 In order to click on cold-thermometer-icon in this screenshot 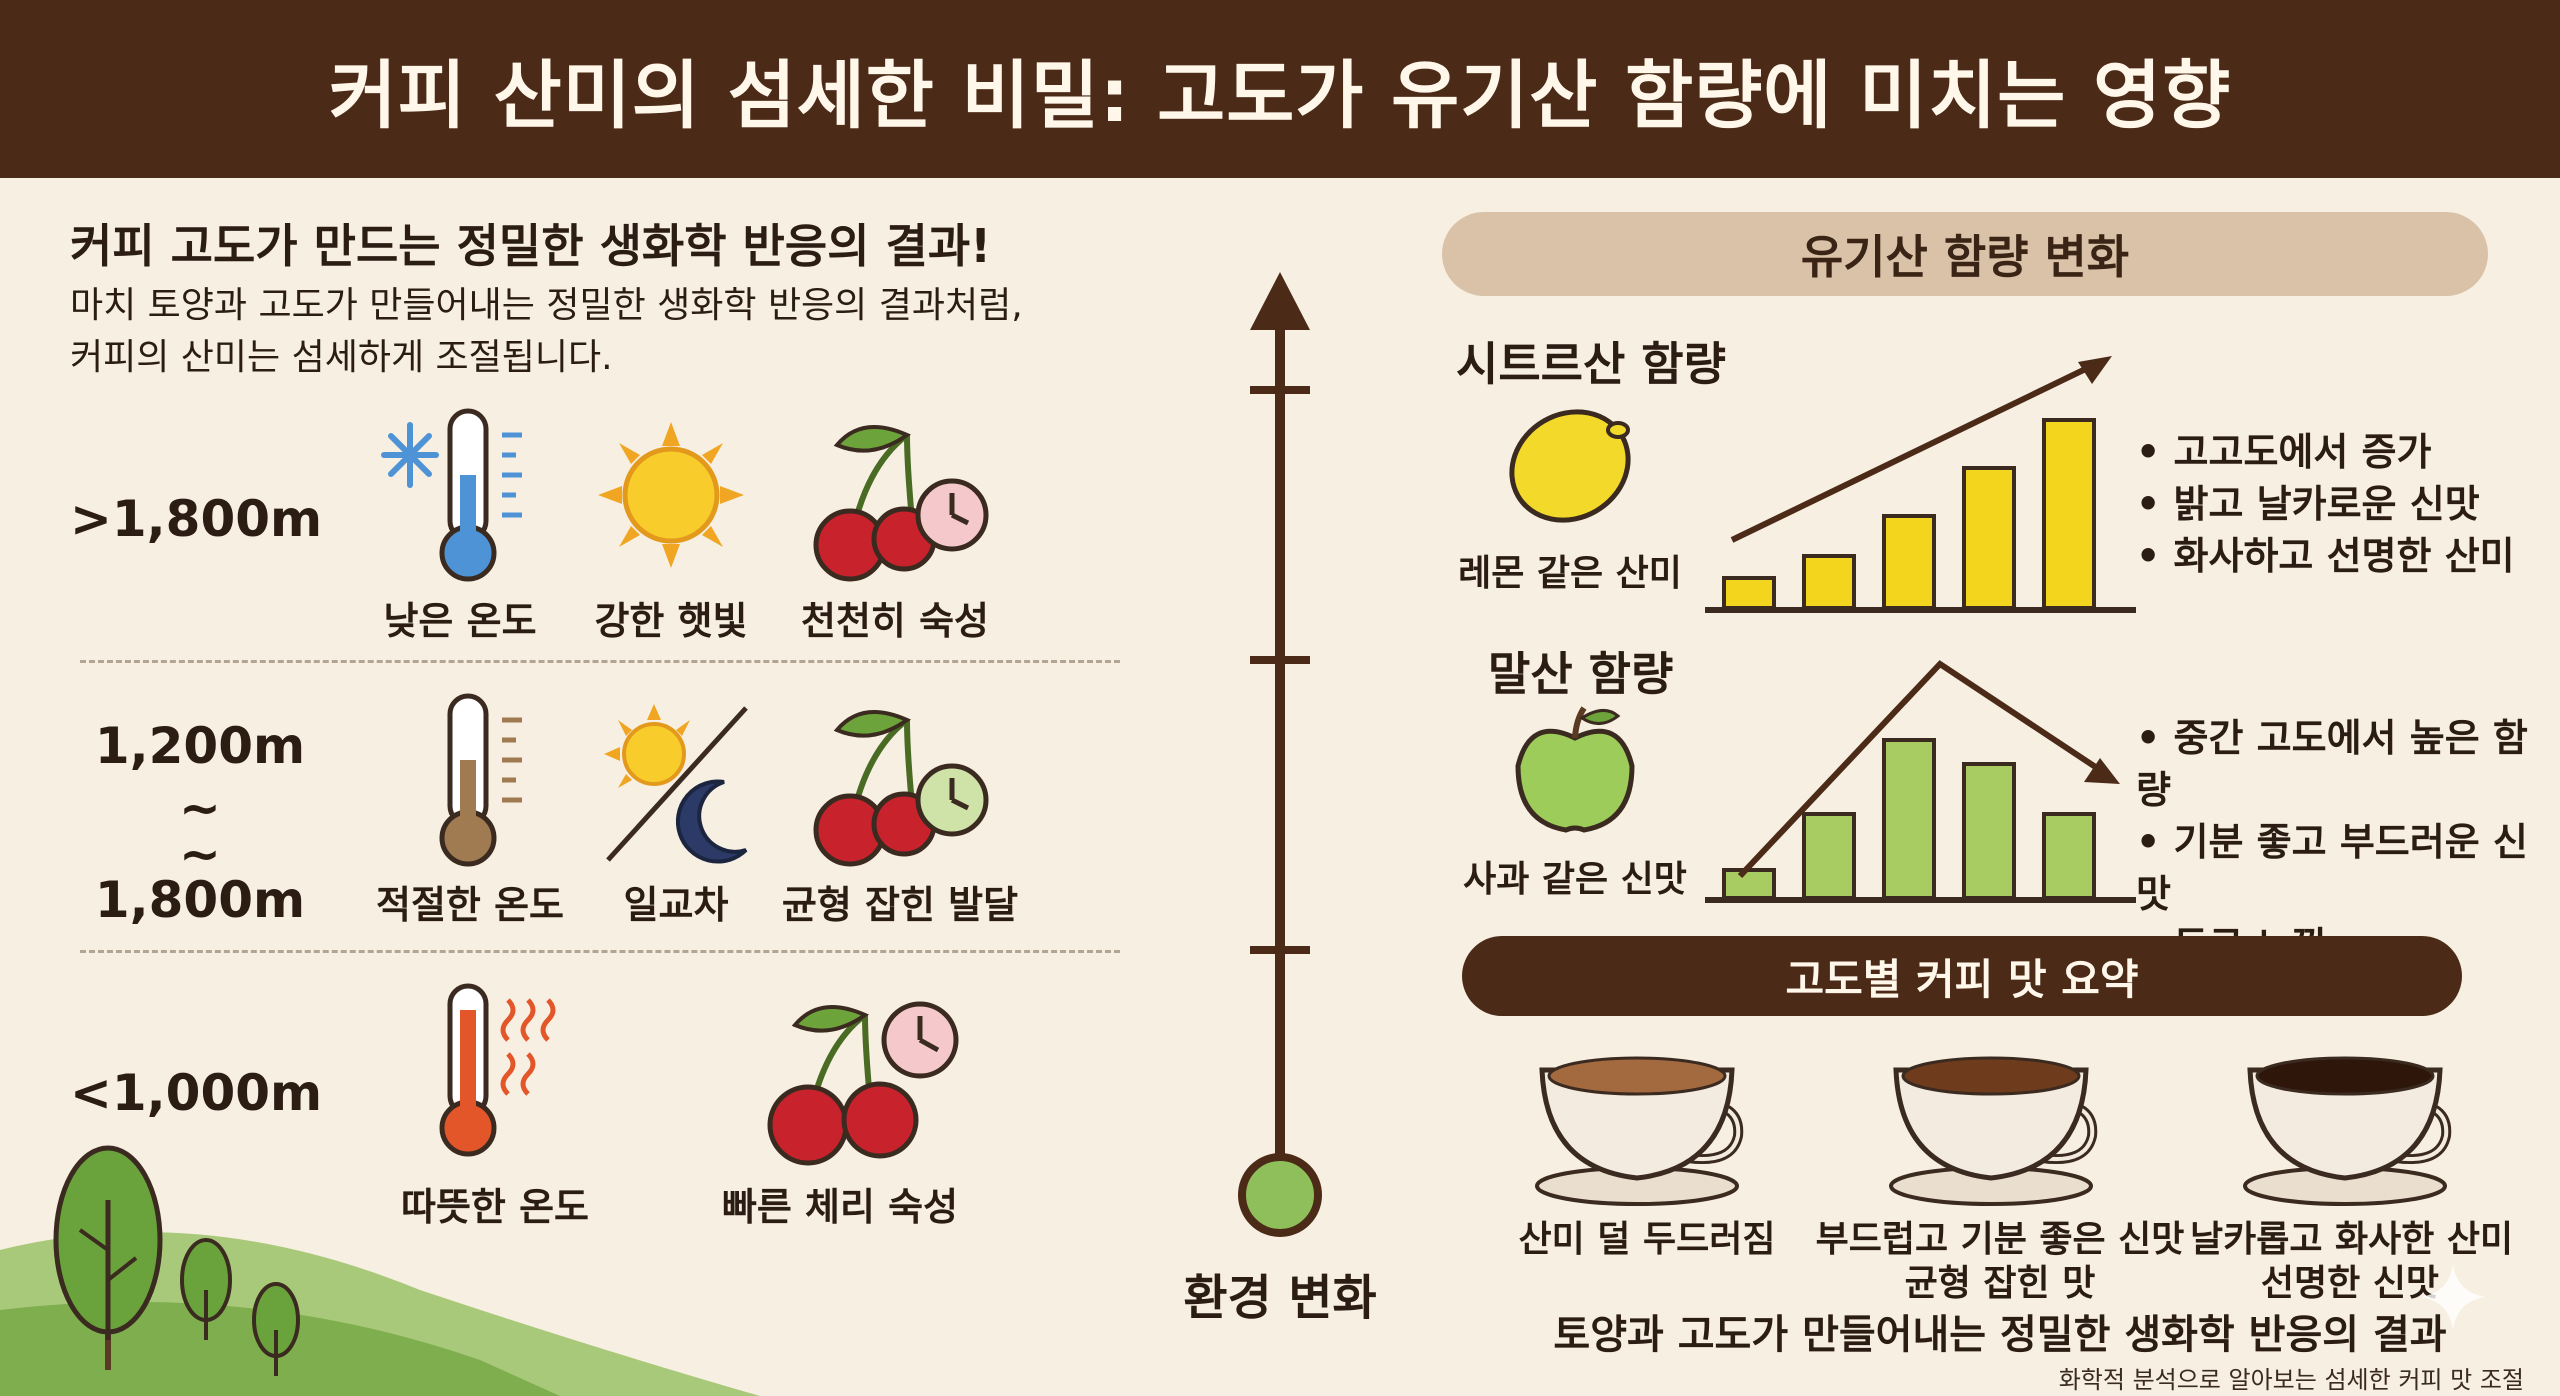, I will do `click(451, 495)`.